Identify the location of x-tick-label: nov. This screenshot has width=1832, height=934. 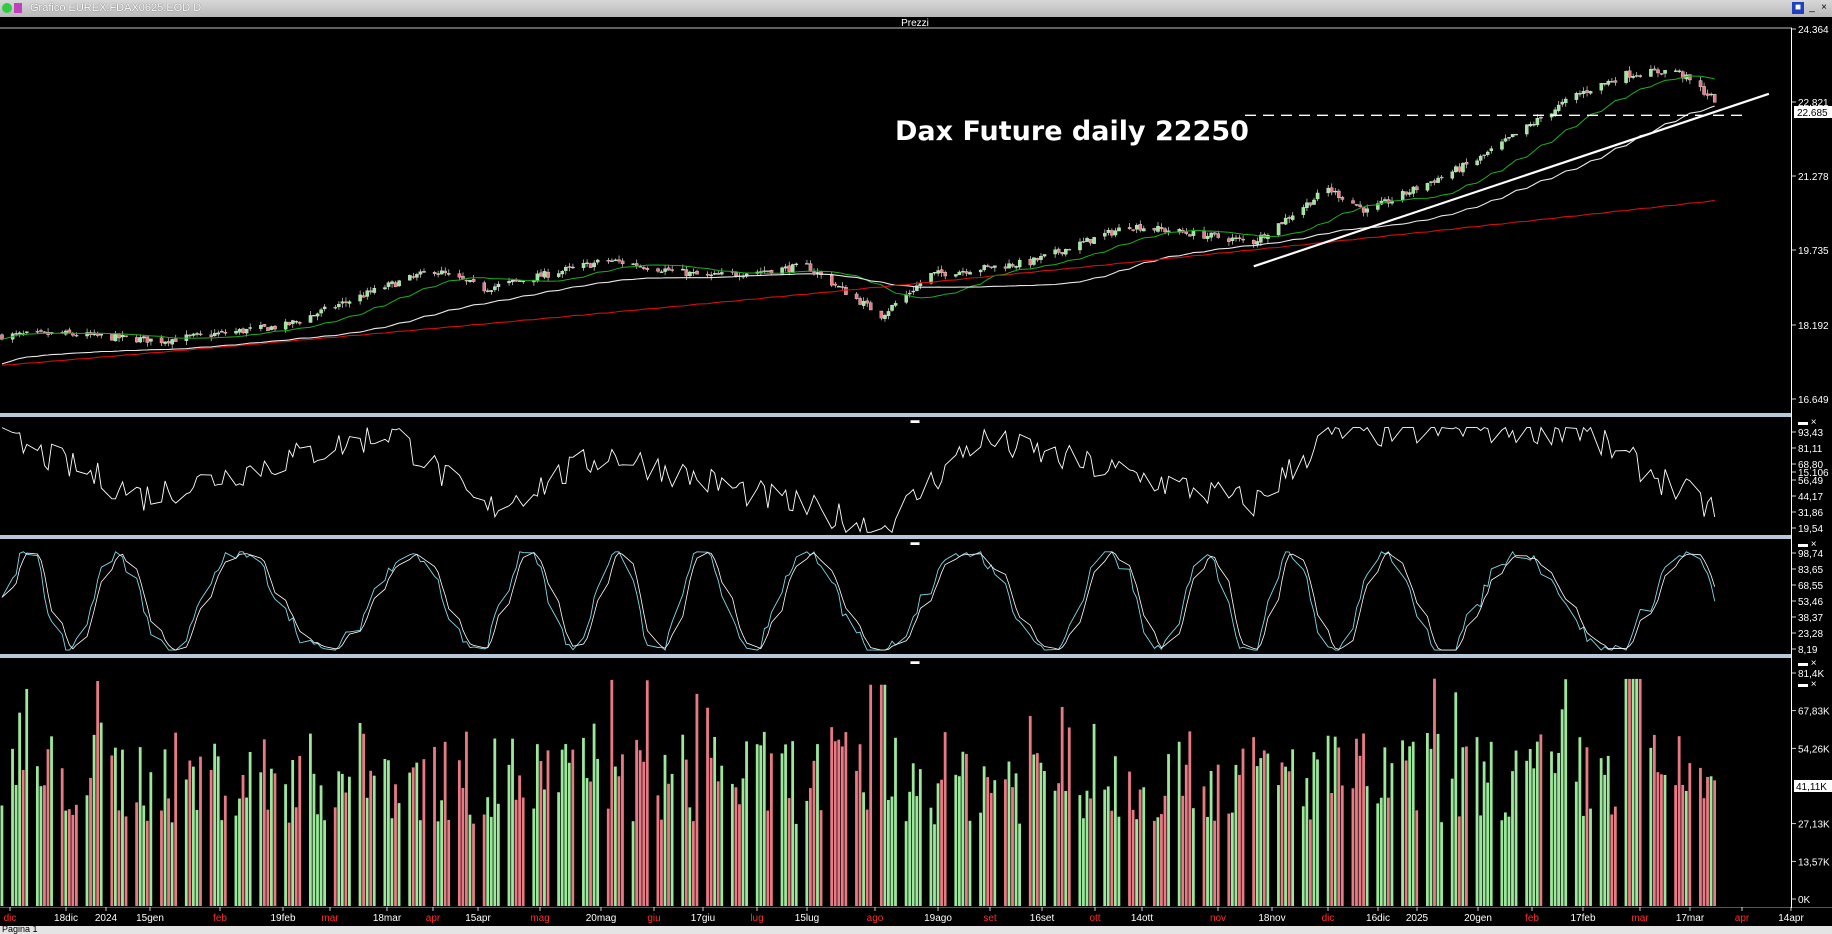
(1218, 918).